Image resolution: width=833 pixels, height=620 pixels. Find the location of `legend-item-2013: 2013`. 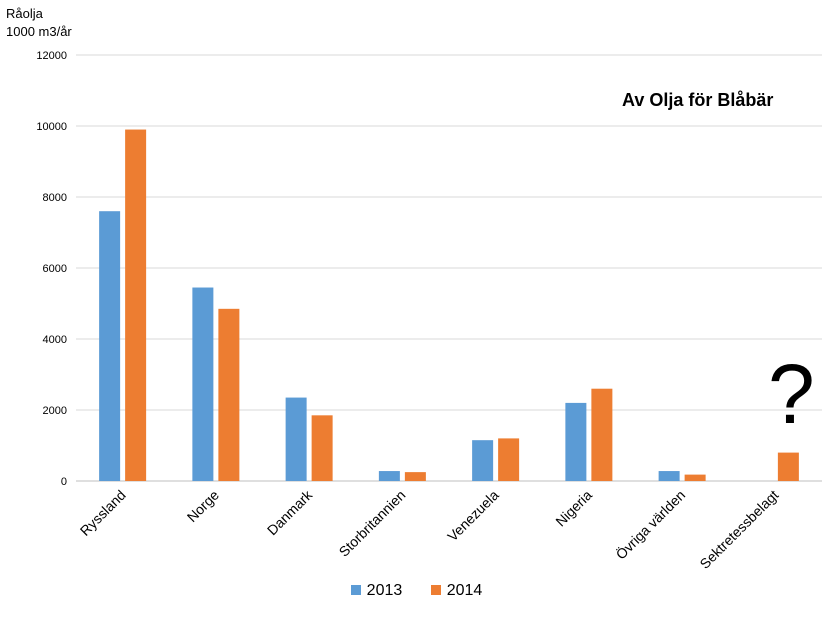

legend-item-2013: 2013 is located at coordinates (376, 591).